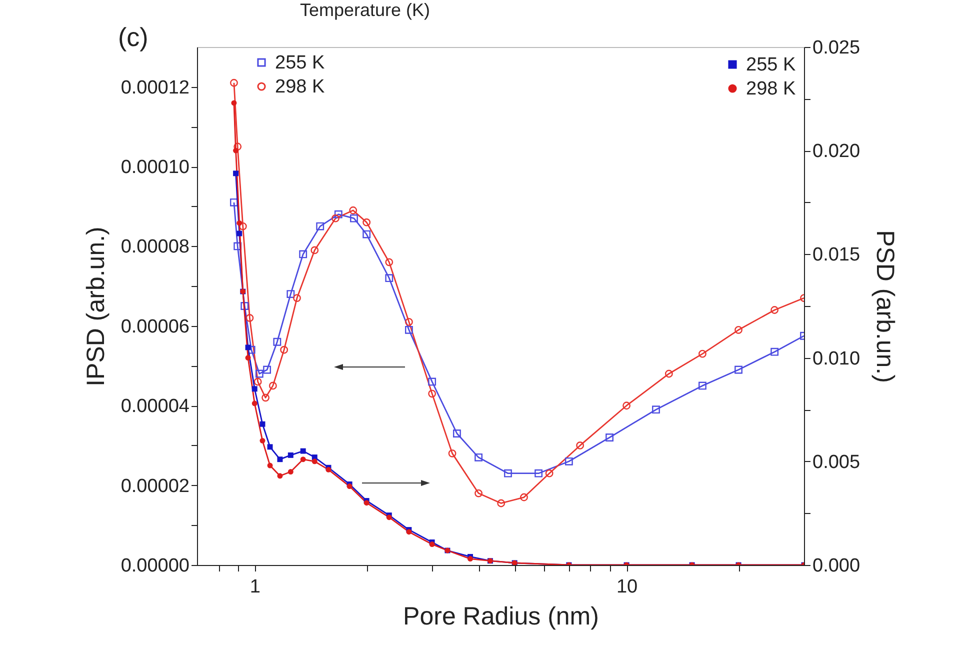 This screenshot has width=960, height=656. What do you see at coordinates (155, 87) in the screenshot?
I see `y-tick-label: 0.00012` at bounding box center [155, 87].